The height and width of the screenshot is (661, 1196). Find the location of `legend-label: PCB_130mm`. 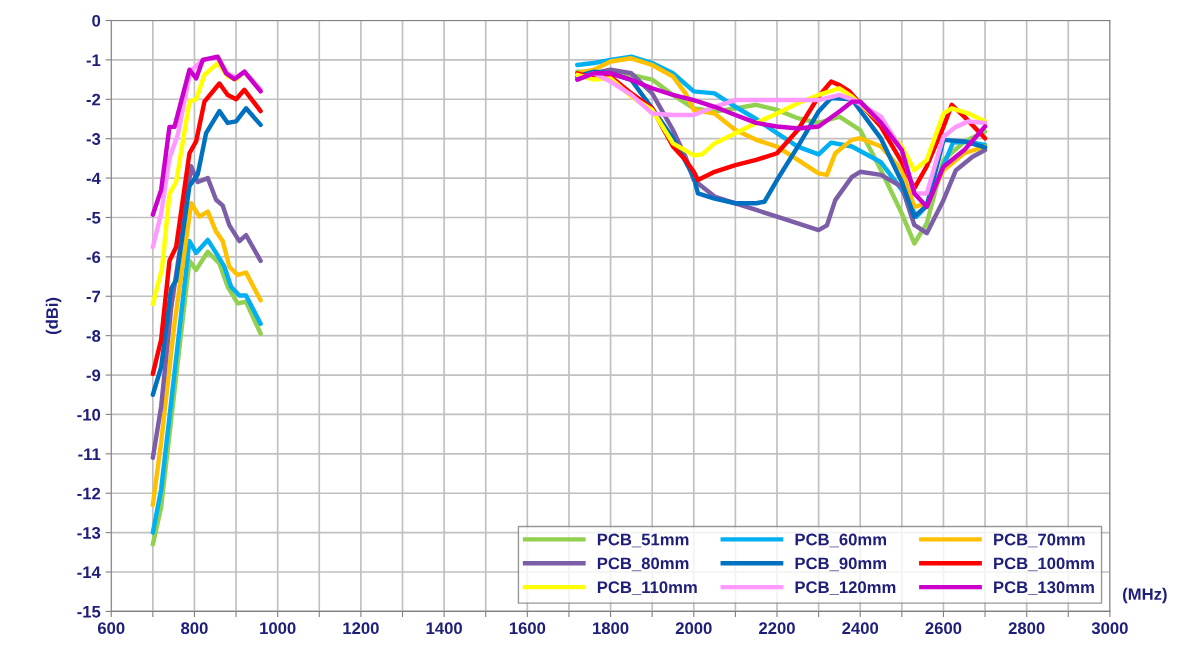

legend-label: PCB_130mm is located at coordinates (1044, 588).